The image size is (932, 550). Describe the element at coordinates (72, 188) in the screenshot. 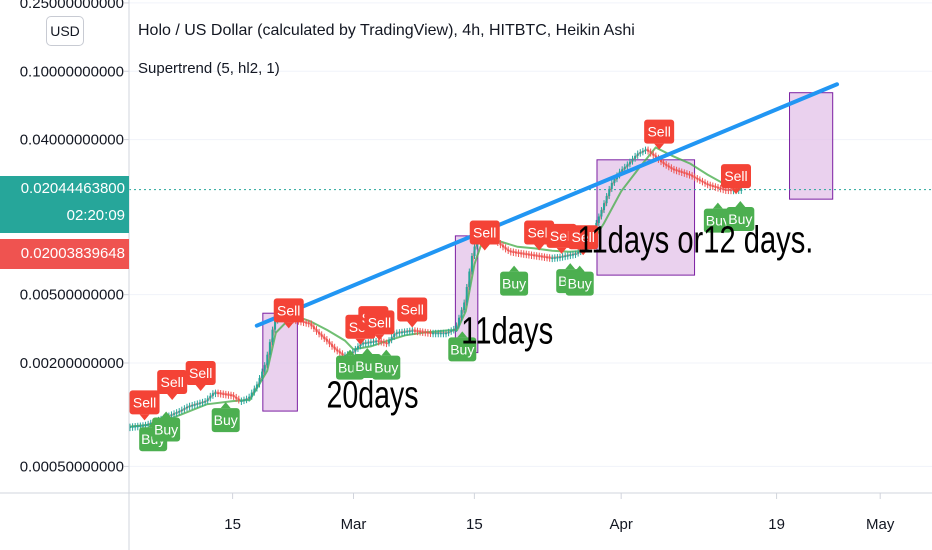

I see `current-price-value: 0.02044463800` at that location.